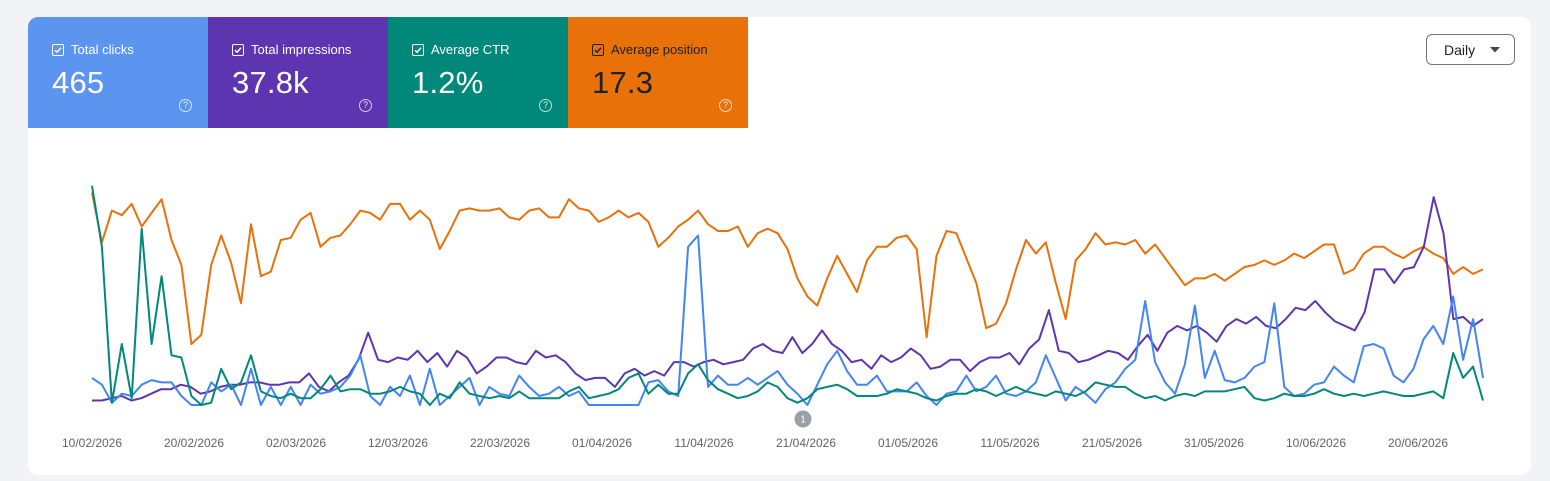 This screenshot has height=481, width=1550. What do you see at coordinates (102, 49) in the screenshot?
I see `metric-label: Total clicks` at bounding box center [102, 49].